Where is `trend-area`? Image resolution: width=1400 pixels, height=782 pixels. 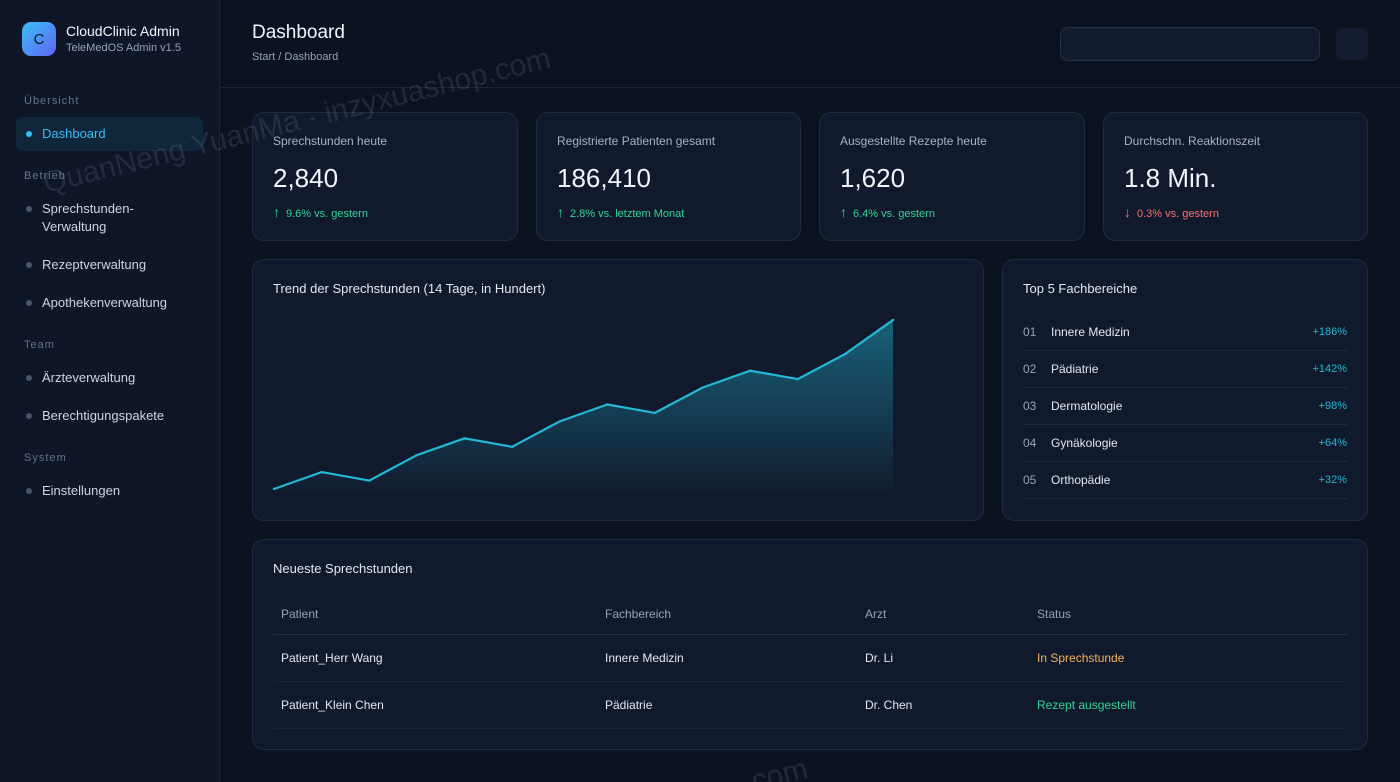 trend-area is located at coordinates (583, 405).